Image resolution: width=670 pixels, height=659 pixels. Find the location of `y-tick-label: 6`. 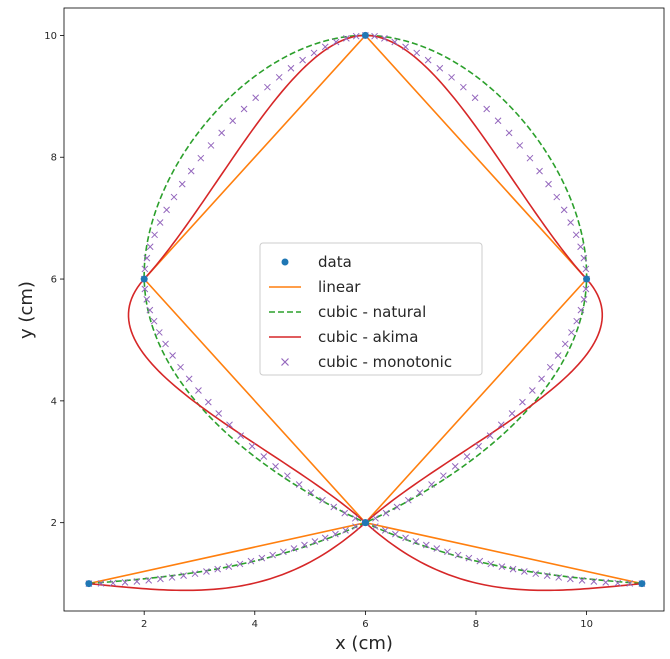

y-tick-label: 6 is located at coordinates (54, 280).